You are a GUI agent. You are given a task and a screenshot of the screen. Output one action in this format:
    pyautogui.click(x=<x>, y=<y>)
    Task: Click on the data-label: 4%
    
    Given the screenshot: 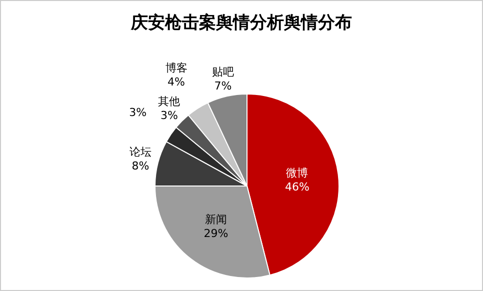 What is the action you would take?
    pyautogui.click(x=176, y=82)
    